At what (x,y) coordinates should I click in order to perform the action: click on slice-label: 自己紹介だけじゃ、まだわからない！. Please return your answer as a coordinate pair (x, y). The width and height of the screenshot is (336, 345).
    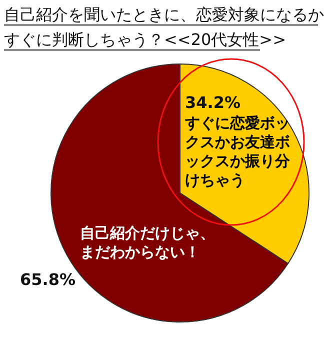
    Looking at the image, I should click on (147, 242).